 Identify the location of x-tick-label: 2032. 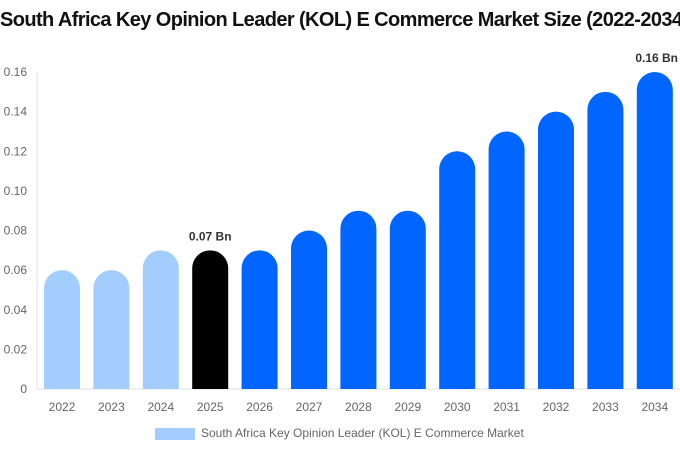
(556, 407).